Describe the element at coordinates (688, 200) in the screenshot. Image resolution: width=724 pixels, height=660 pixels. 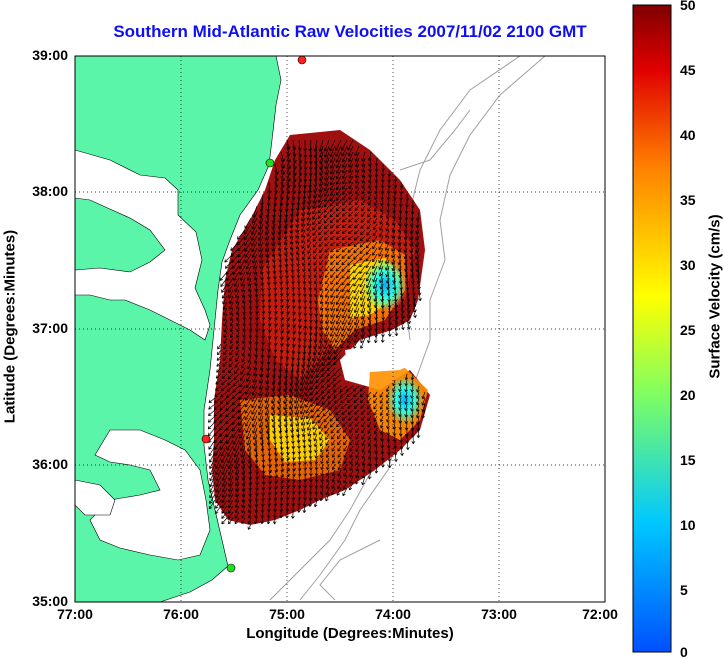
I see `colorbar-tick-label: 35` at that location.